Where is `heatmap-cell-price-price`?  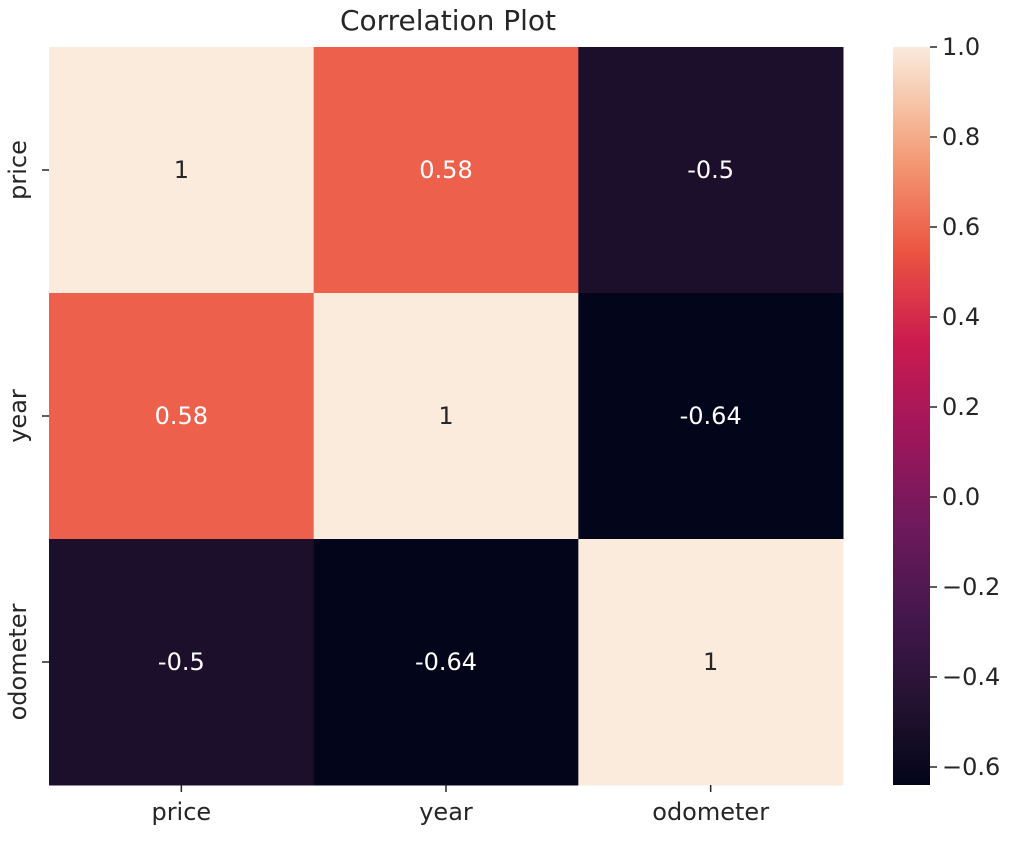
heatmap-cell-price-price is located at coordinates (182, 170).